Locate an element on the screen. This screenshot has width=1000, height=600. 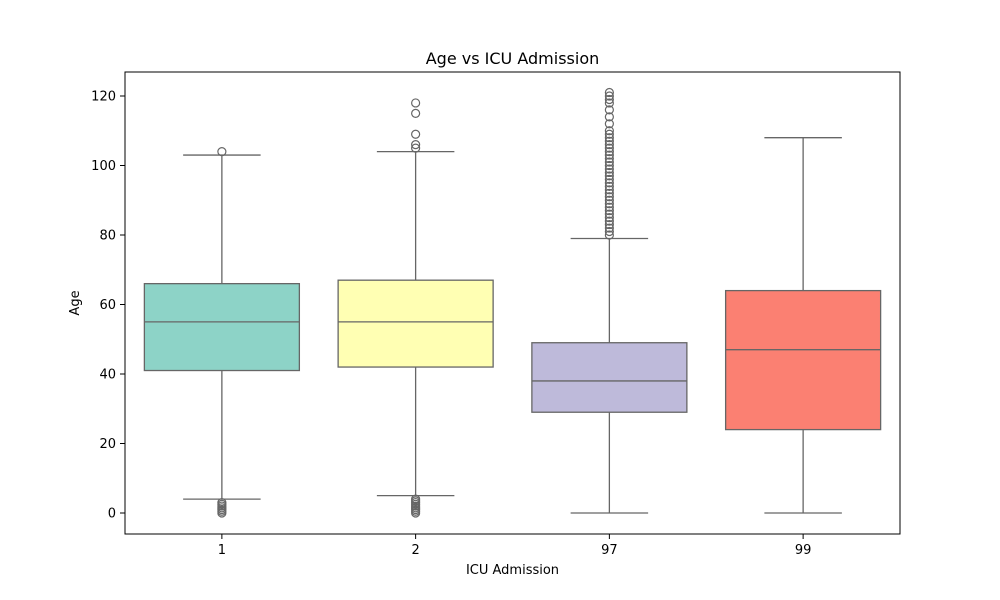
y-tick-label: 60 is located at coordinates (107, 305).